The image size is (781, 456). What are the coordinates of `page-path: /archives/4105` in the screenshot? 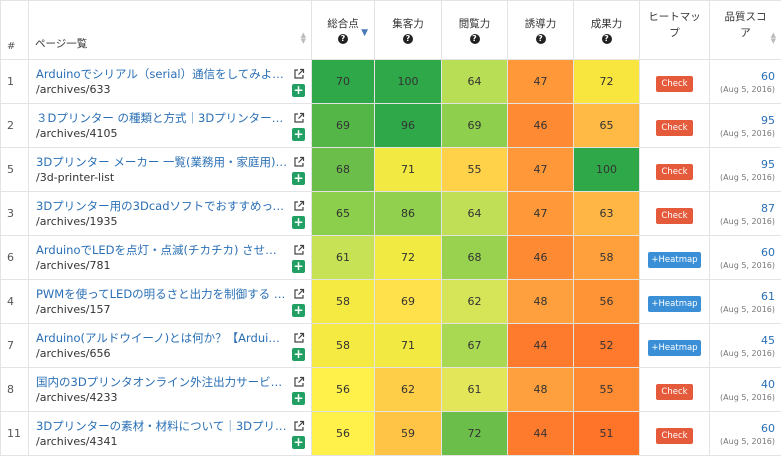 It's located at (161, 134).